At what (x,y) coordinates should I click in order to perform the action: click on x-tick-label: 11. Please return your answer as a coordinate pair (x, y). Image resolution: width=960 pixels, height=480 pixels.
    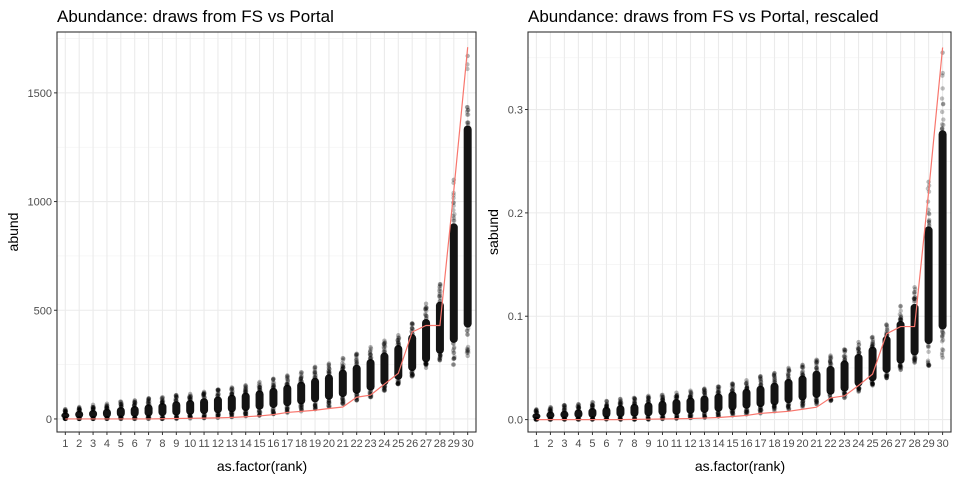
    Looking at the image, I should click on (676, 444).